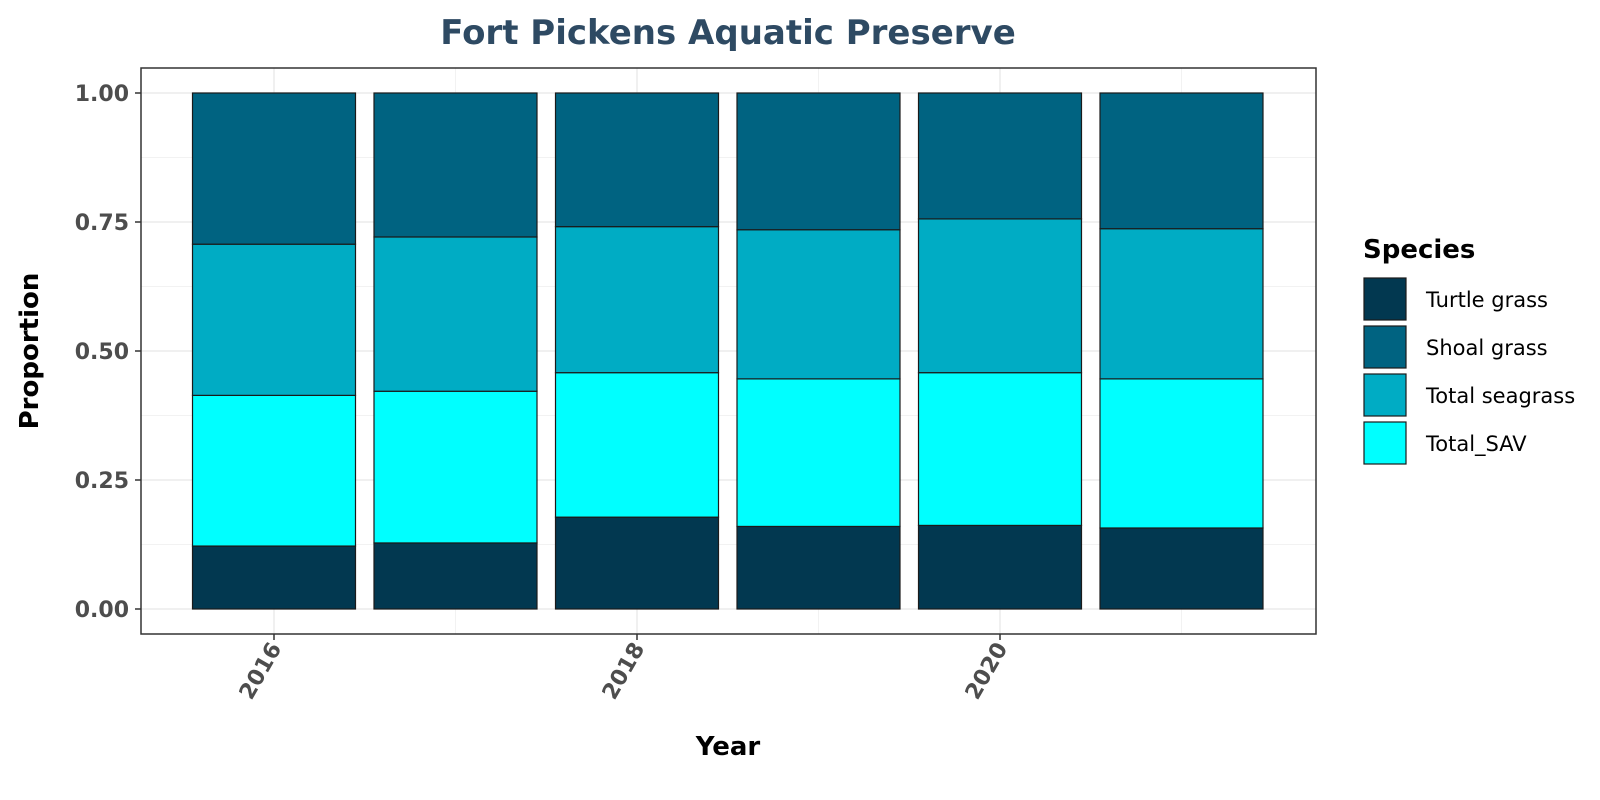  I want to click on x-tick-label: 2016, so click(261, 672).